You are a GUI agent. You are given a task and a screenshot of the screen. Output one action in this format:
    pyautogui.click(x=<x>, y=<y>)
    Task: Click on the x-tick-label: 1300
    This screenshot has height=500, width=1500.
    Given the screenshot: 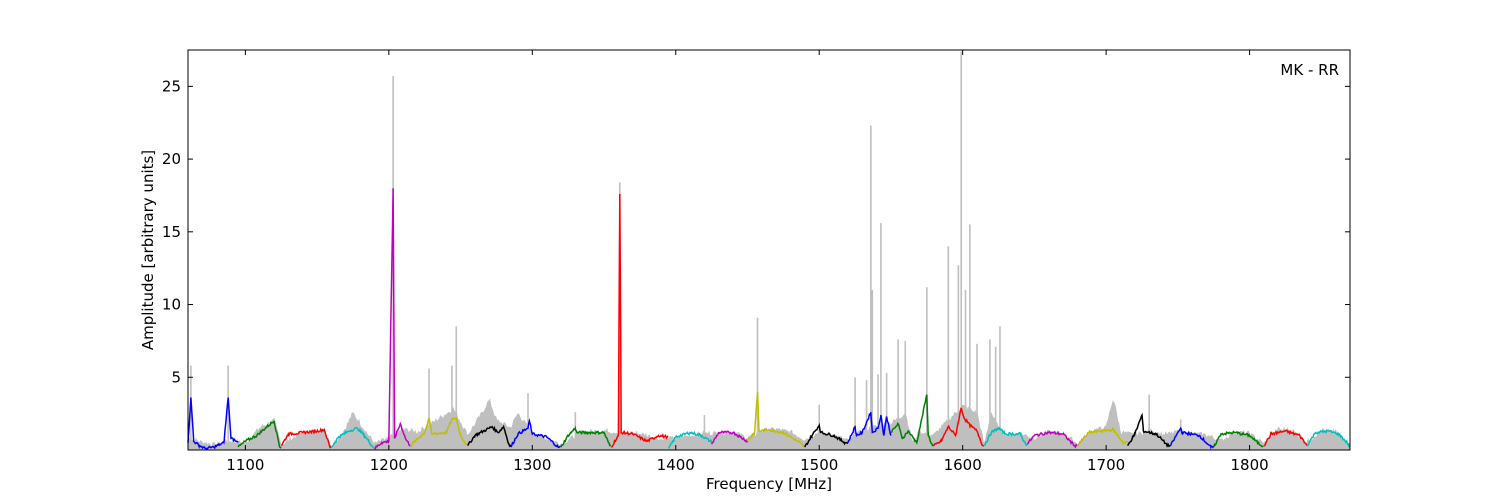 What is the action you would take?
    pyautogui.click(x=532, y=465)
    